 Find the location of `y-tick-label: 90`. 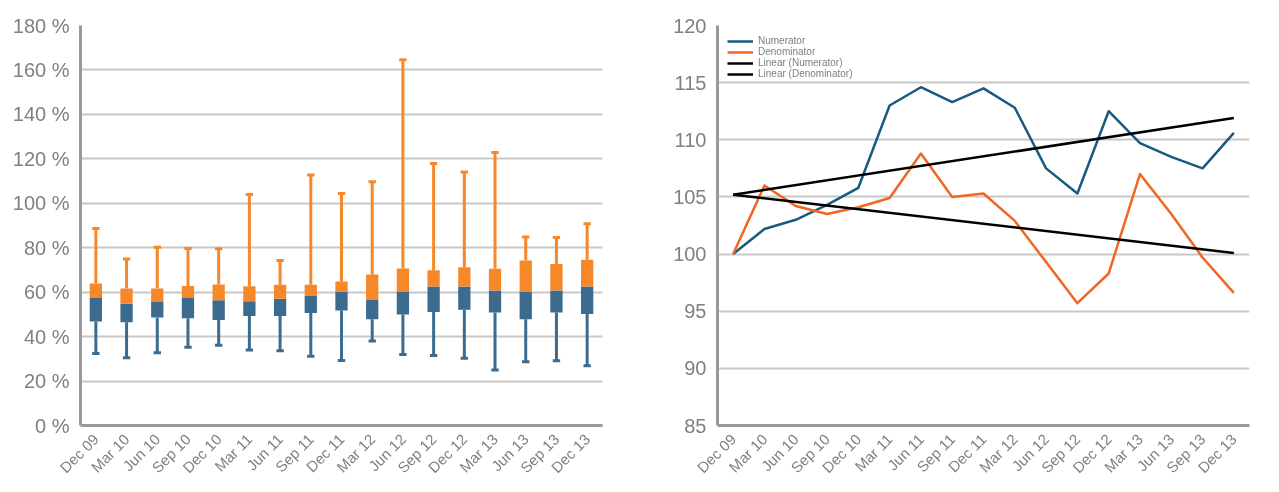

y-tick-label: 90 is located at coordinates (695, 368).